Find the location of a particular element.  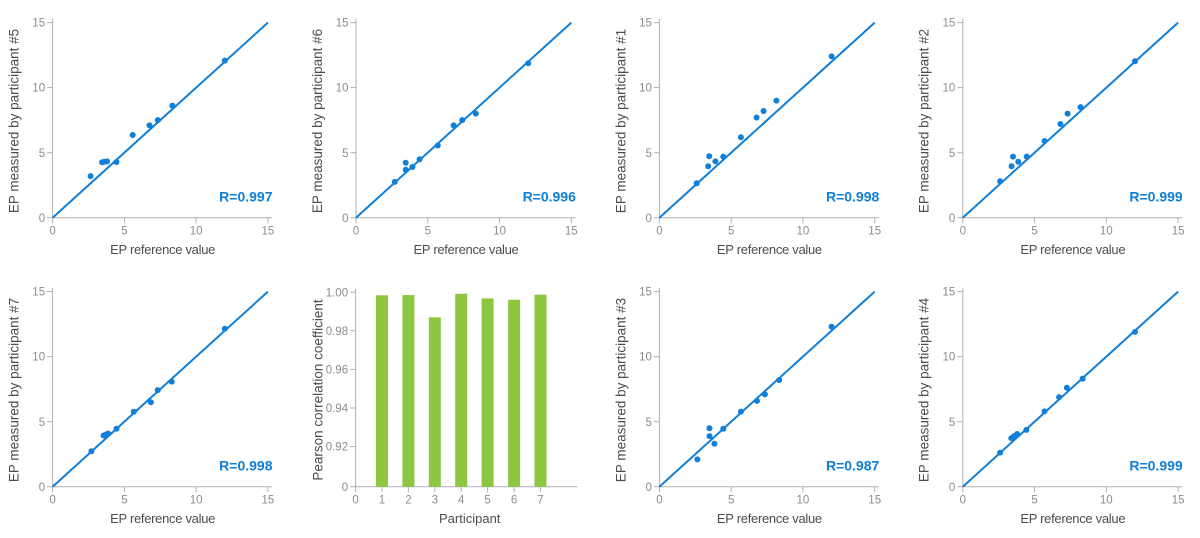

svg-text: R=0.996 is located at coordinates (550, 197).